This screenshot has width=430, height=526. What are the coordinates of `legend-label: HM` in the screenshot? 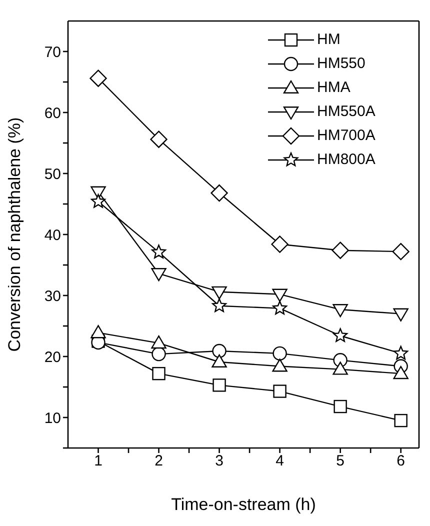 It's located at (328, 40).